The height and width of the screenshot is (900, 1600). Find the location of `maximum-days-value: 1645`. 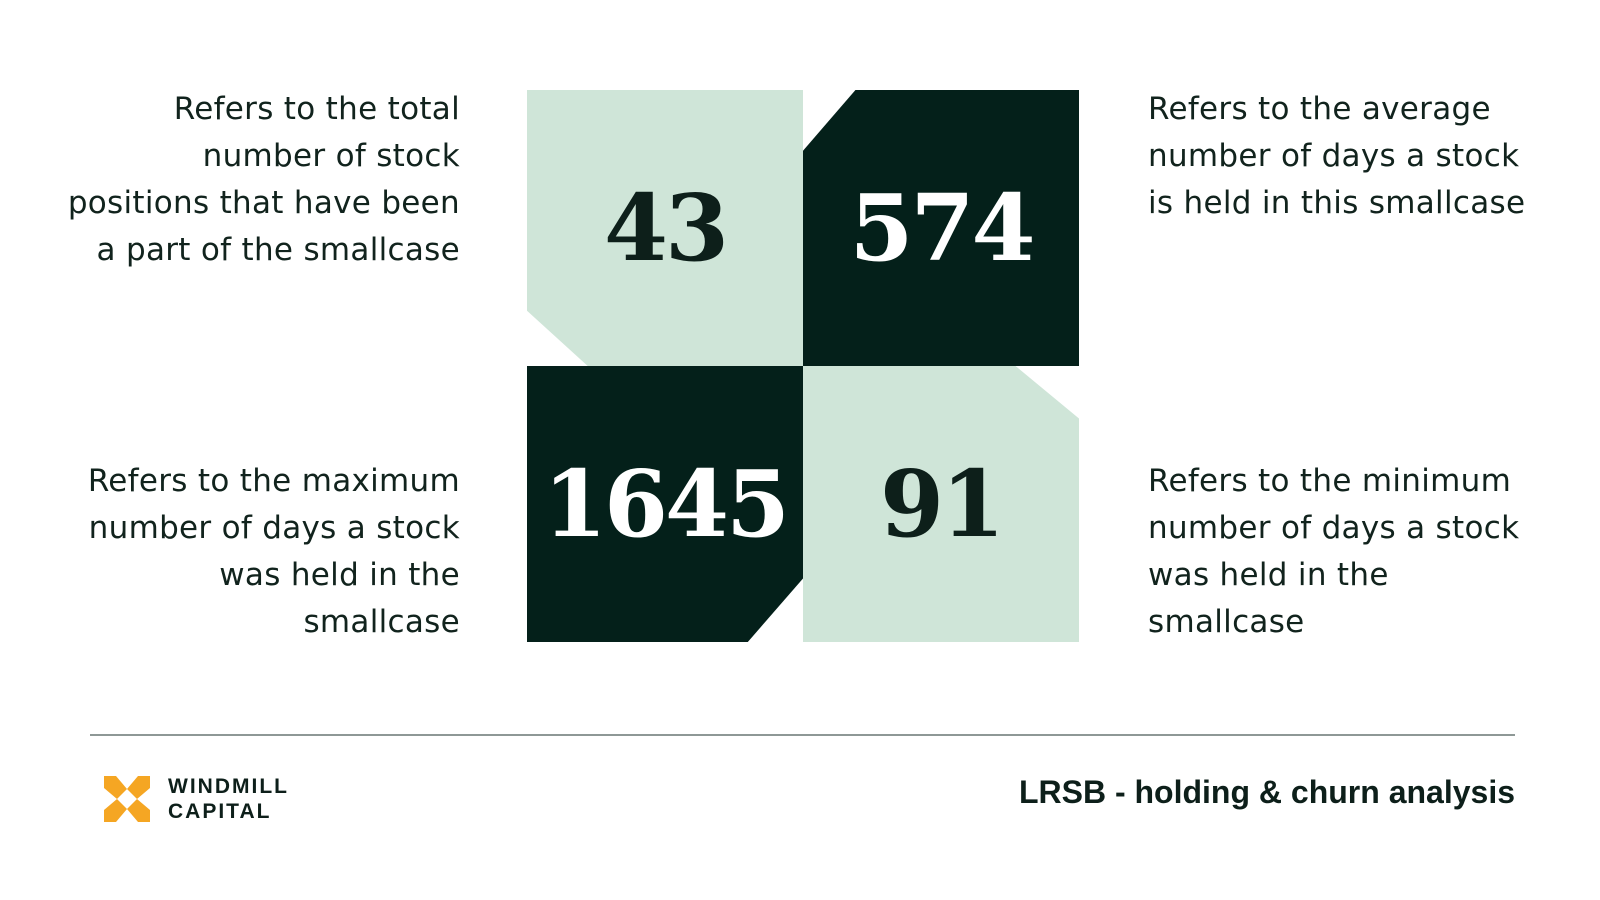

maximum-days-value: 1645 is located at coordinates (666, 504).